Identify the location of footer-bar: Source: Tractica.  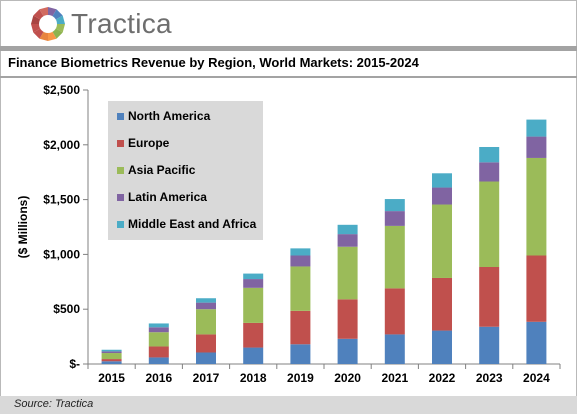
(288, 405).